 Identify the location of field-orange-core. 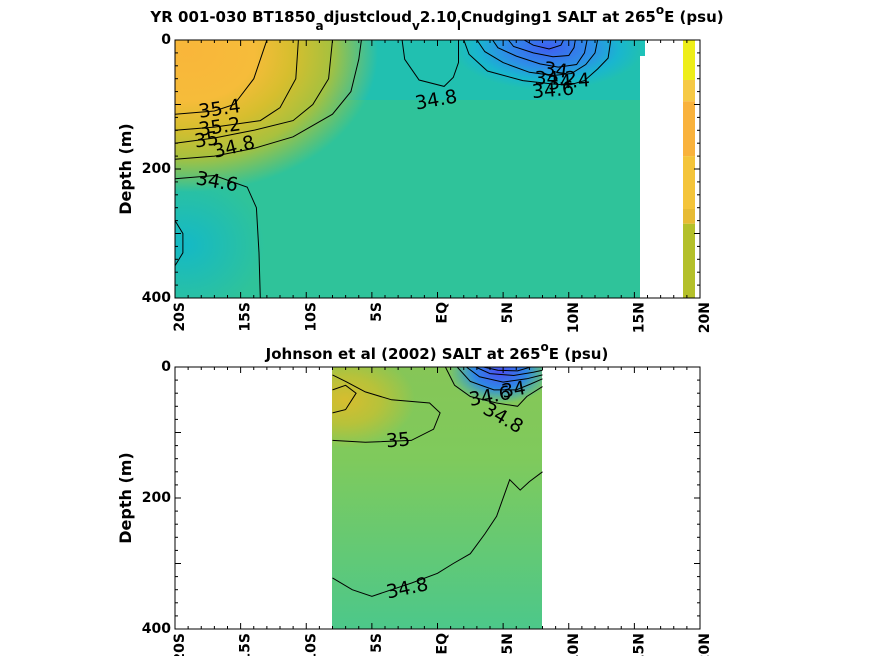
(292, 150).